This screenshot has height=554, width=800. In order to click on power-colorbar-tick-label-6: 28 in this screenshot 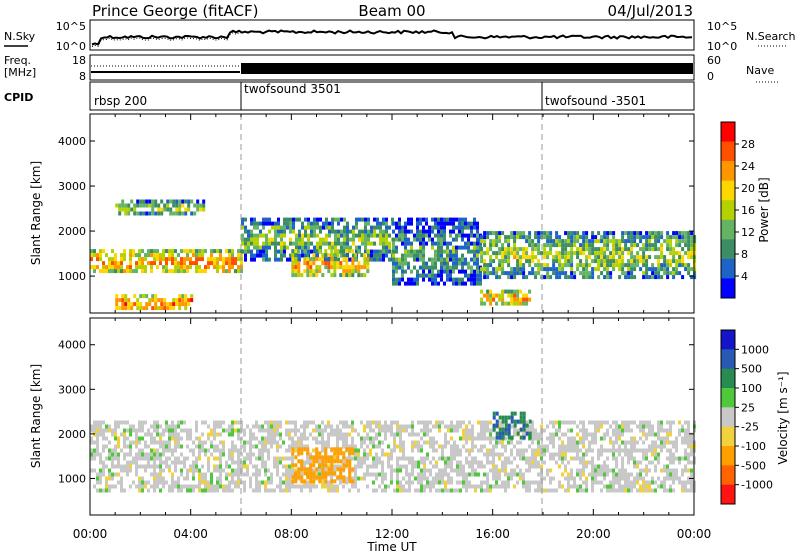, I will do `click(748, 144)`.